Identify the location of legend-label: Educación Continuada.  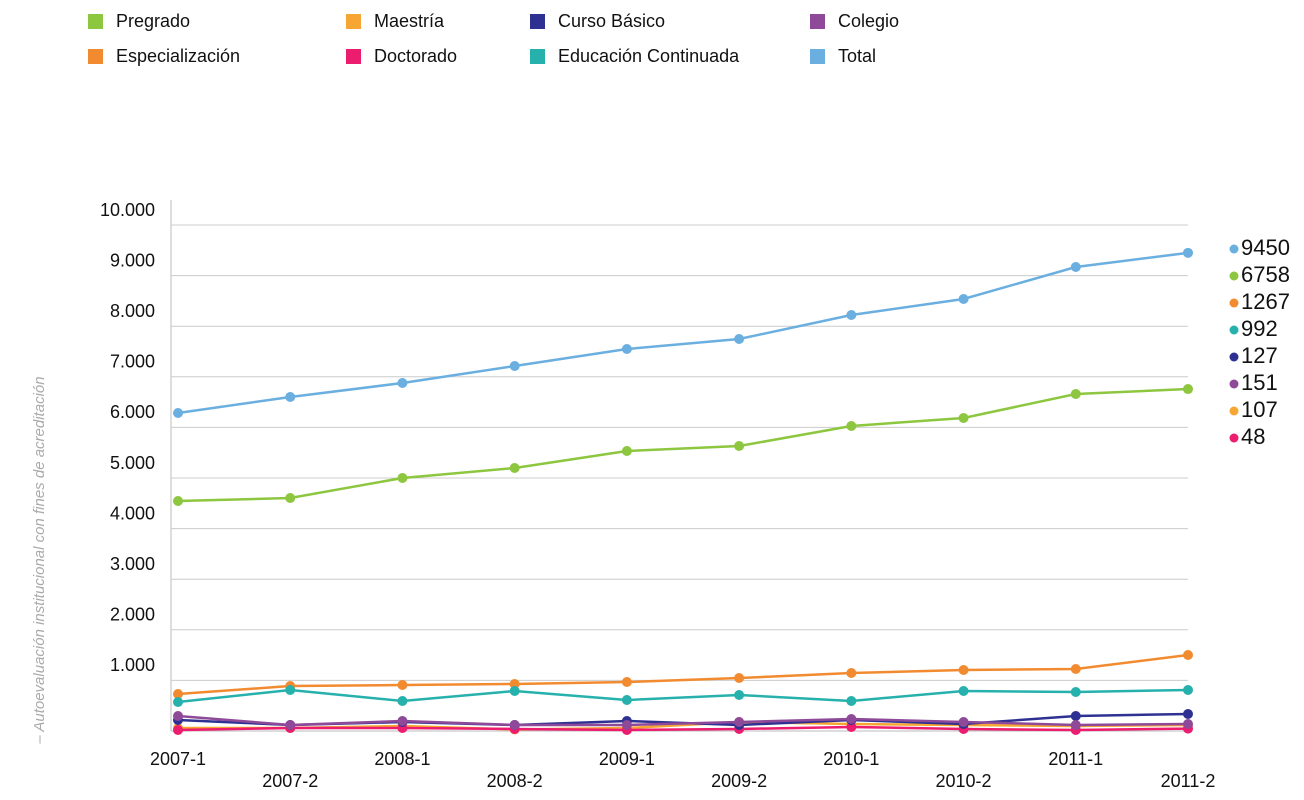
(649, 56).